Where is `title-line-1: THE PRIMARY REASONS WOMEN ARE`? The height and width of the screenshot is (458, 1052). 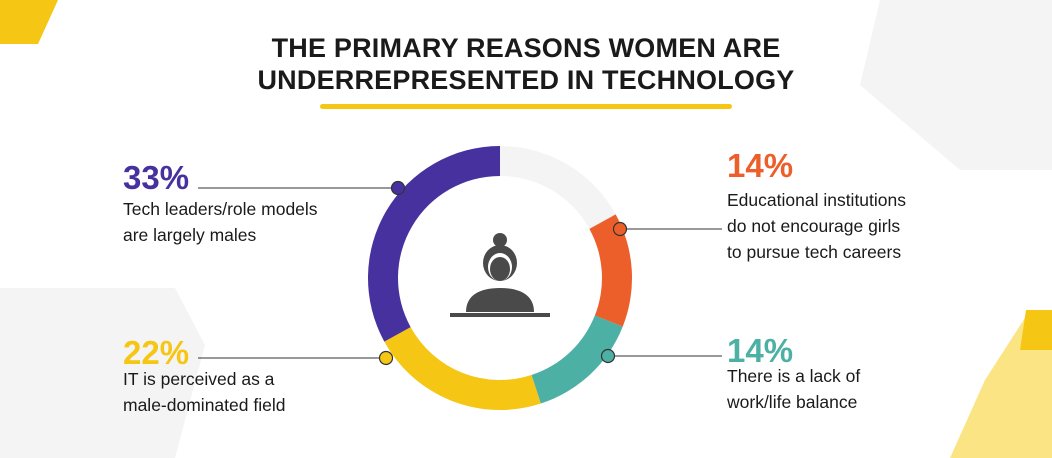 title-line-1: THE PRIMARY REASONS WOMEN ARE is located at coordinates (526, 48).